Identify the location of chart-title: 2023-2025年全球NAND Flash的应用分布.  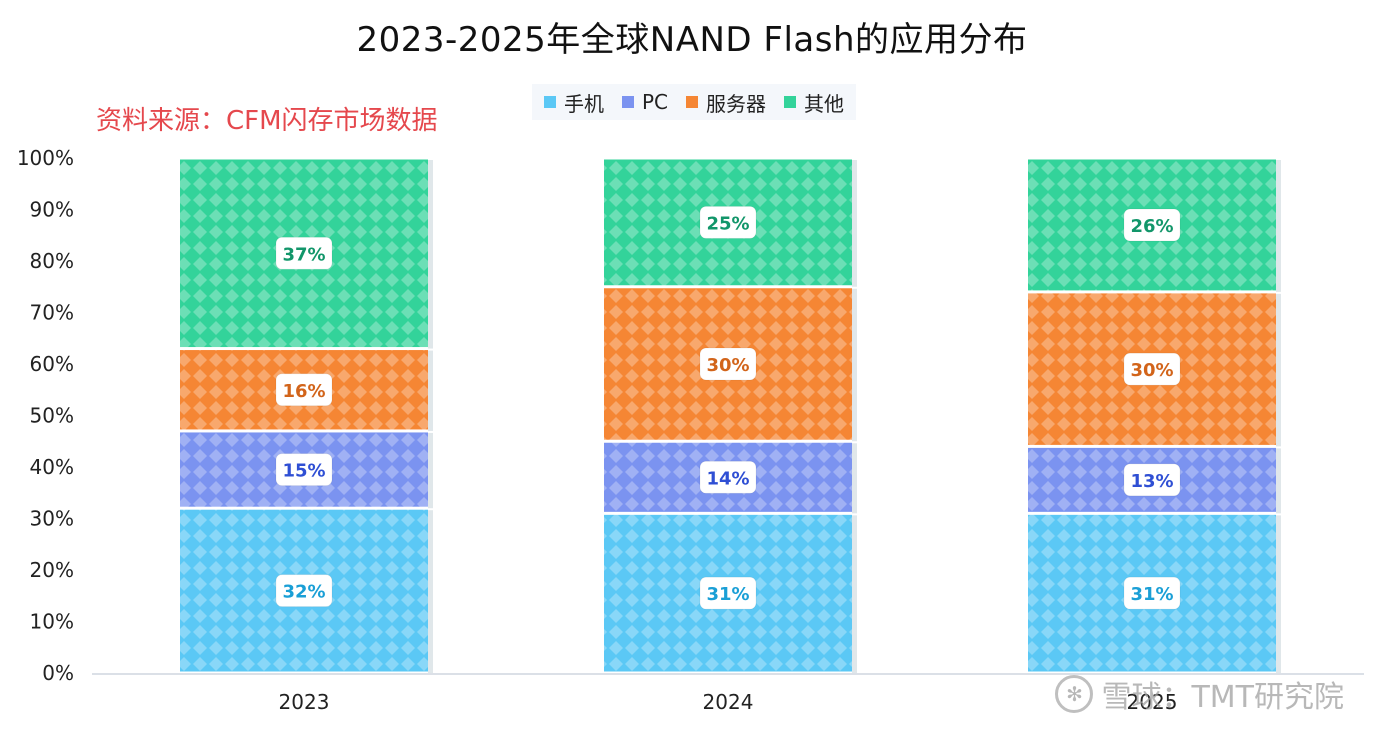
(692, 40).